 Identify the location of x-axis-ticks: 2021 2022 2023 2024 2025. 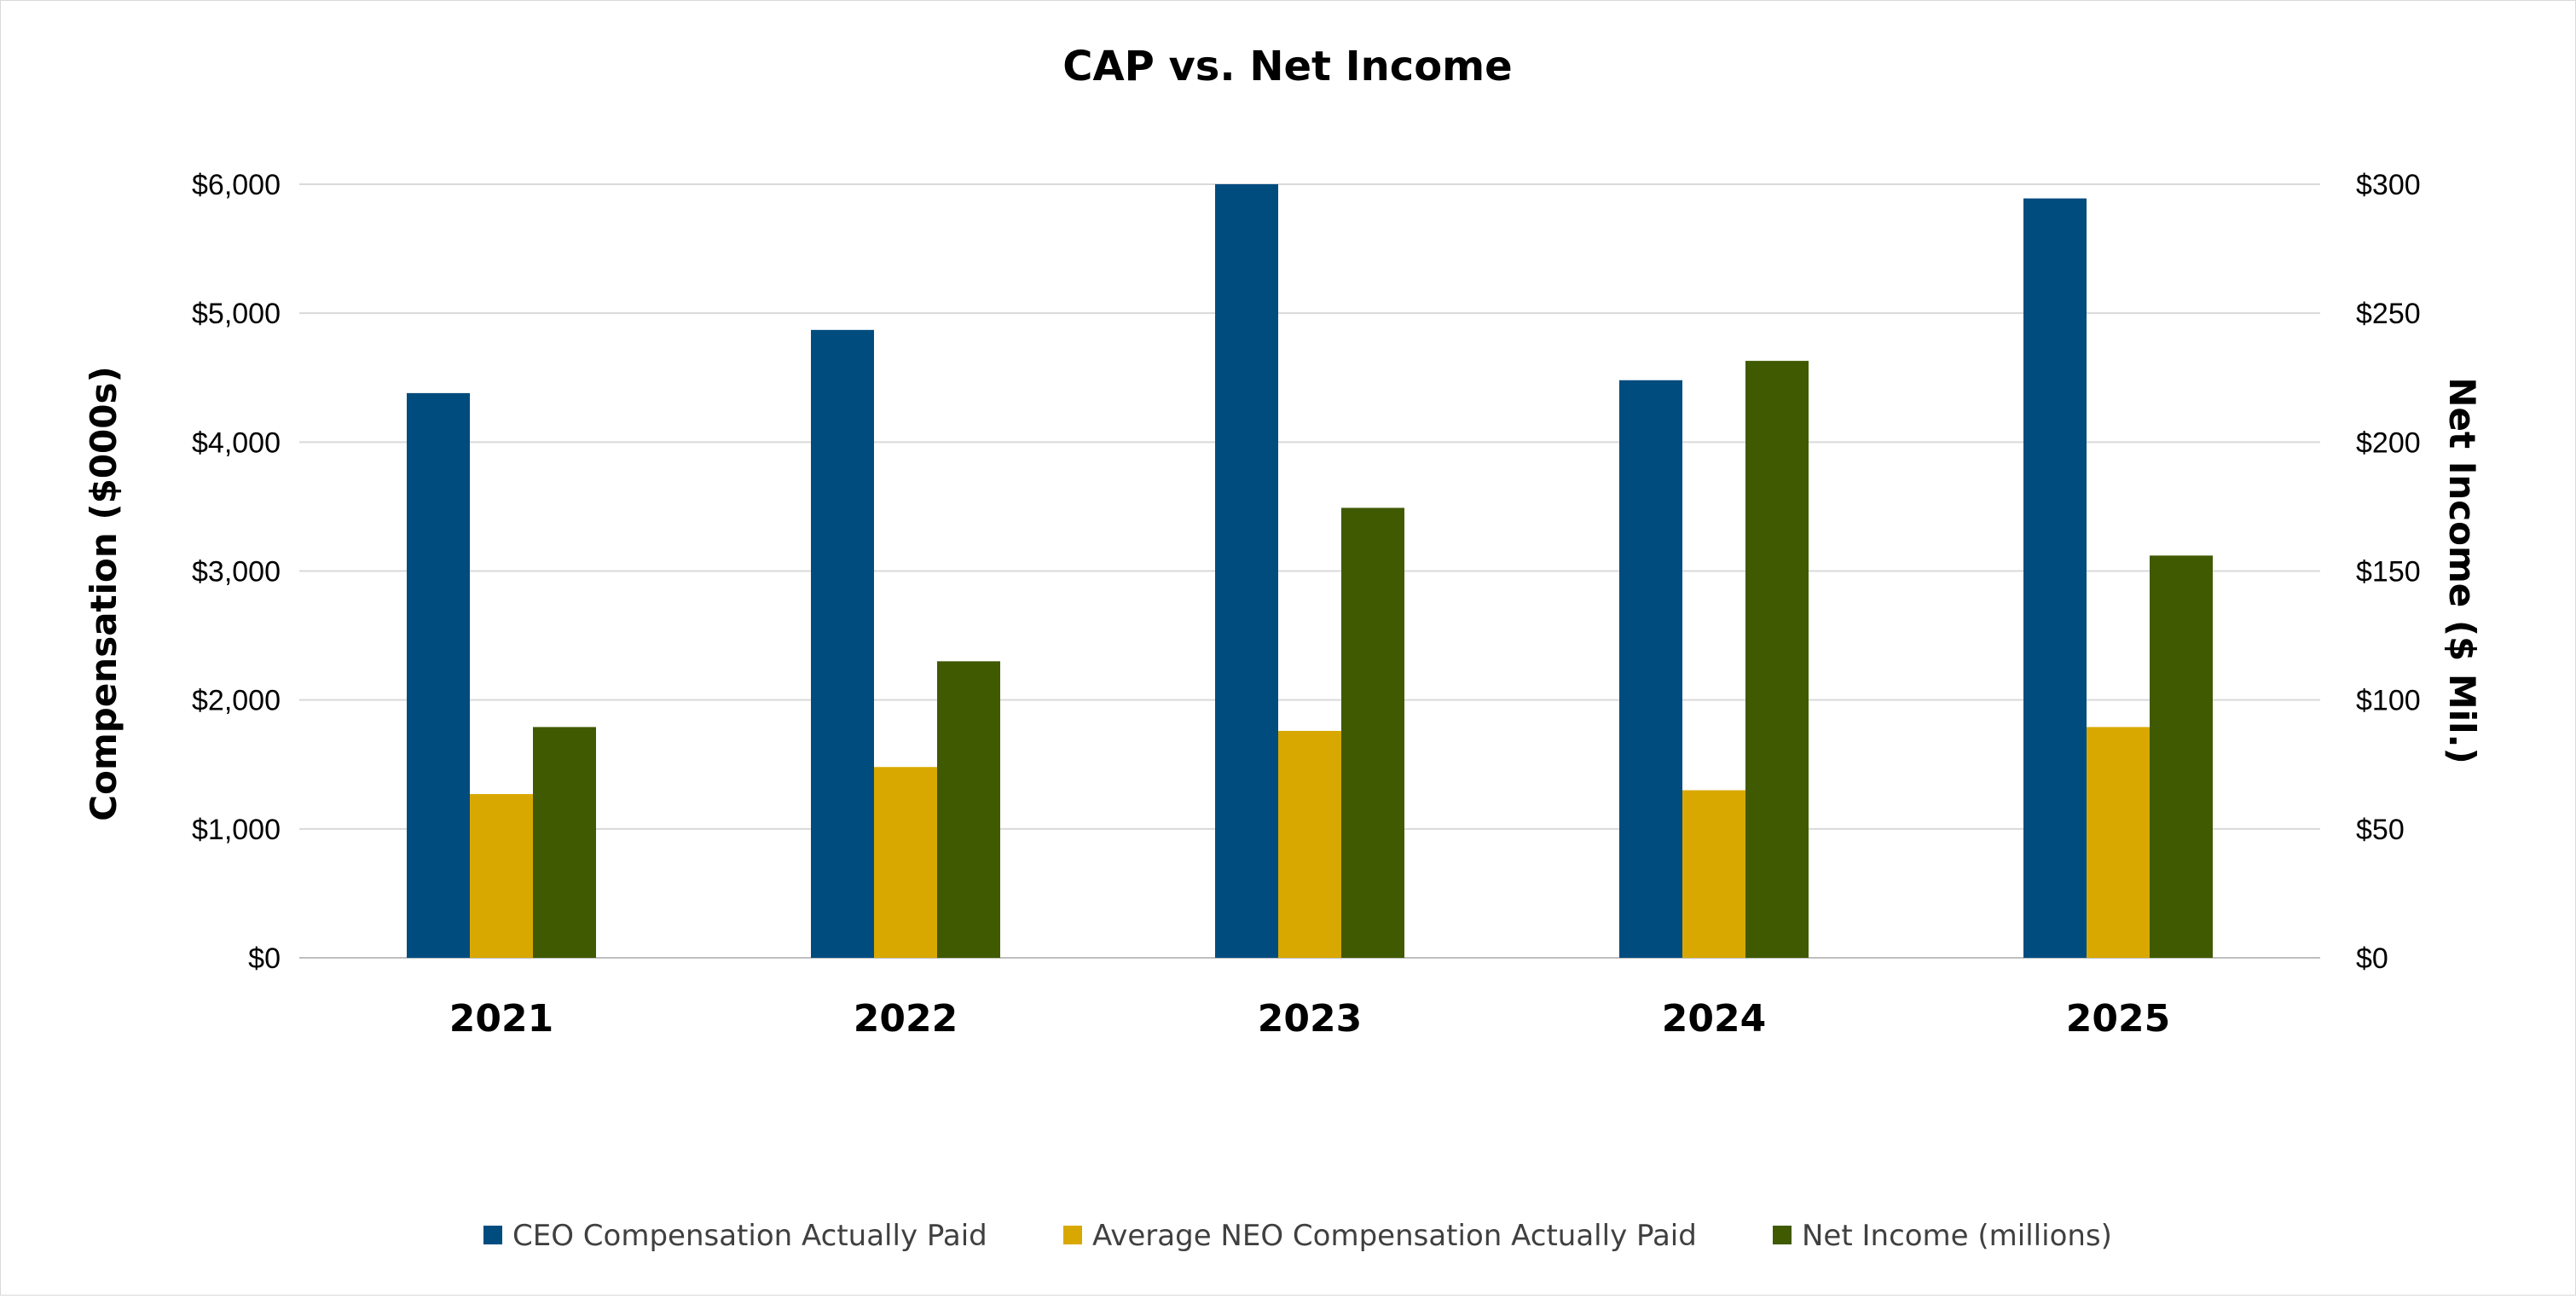
(1310, 1019).